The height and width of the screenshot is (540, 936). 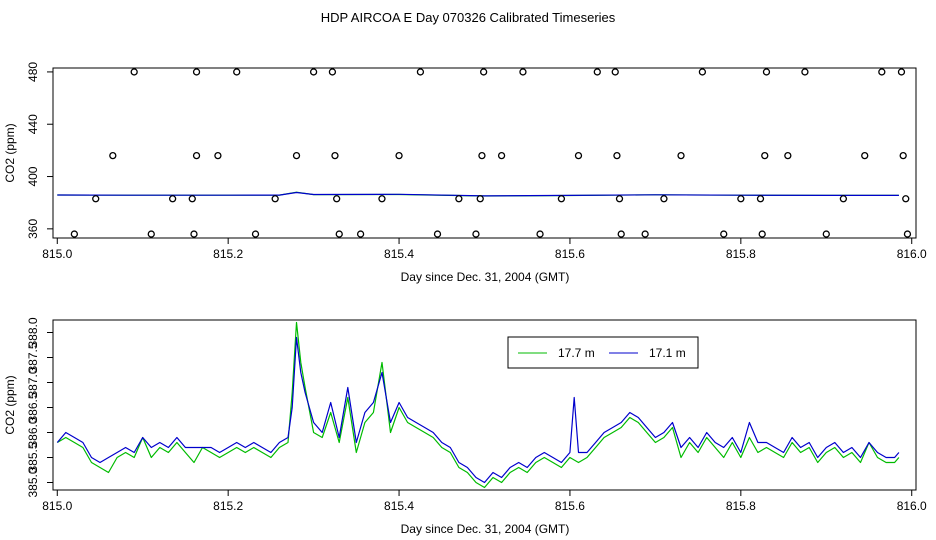 I want to click on top-y-axis-label: CO2 (ppm), so click(x=10, y=152).